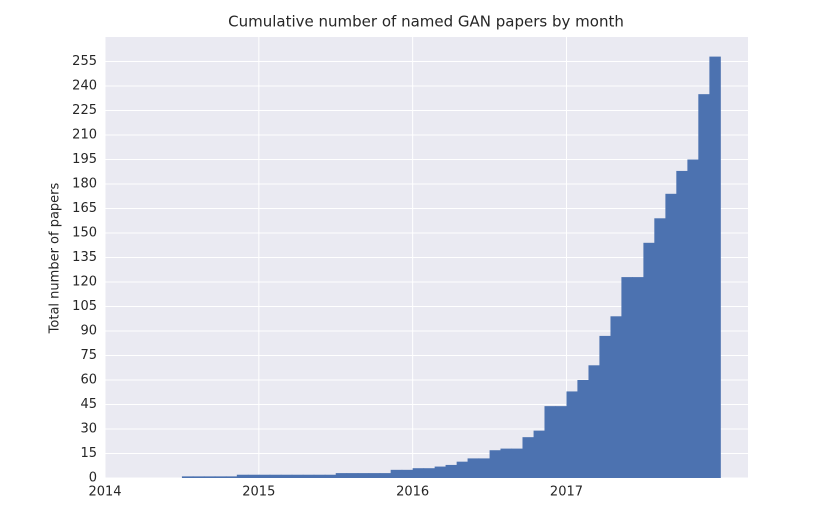 This screenshot has width=831, height=508. I want to click on x-tick-label: 2014, so click(104, 492).